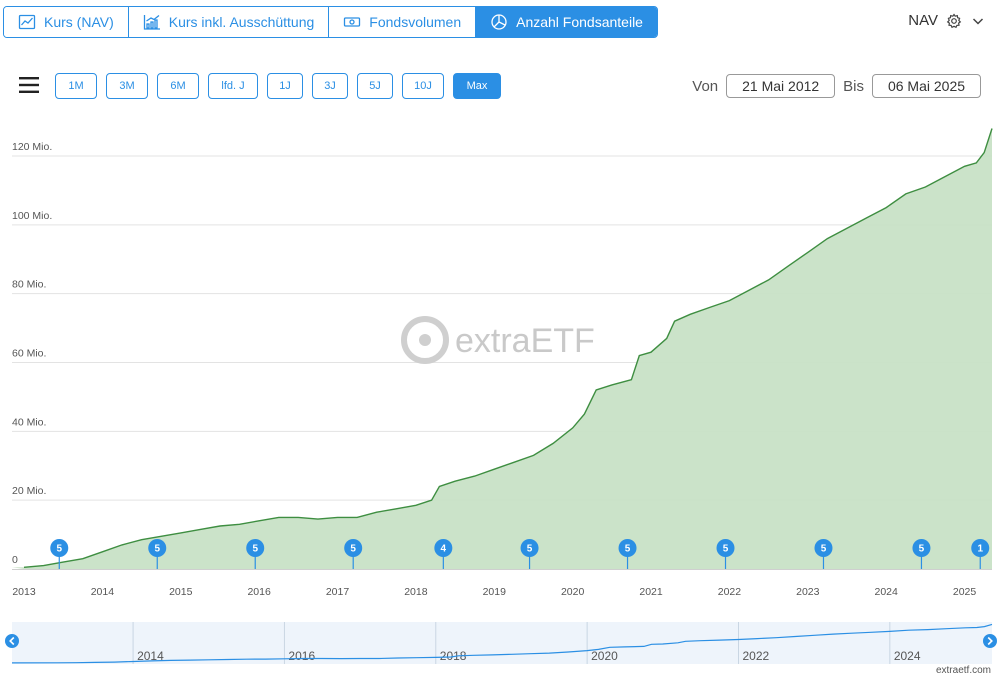 The image size is (1000, 674). What do you see at coordinates (29, 85) in the screenshot?
I see `hamburger-menu-icon` at bounding box center [29, 85].